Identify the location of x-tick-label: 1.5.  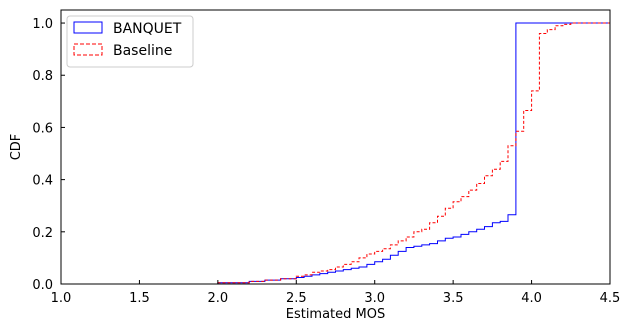
(139, 298).